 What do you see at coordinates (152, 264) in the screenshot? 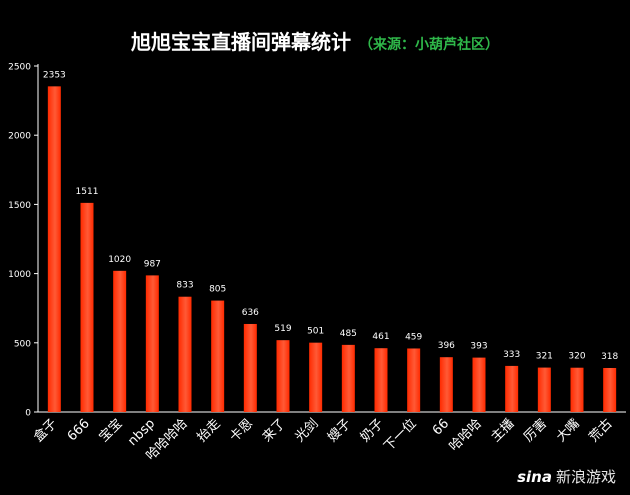
I see `bar-value-label: 987` at bounding box center [152, 264].